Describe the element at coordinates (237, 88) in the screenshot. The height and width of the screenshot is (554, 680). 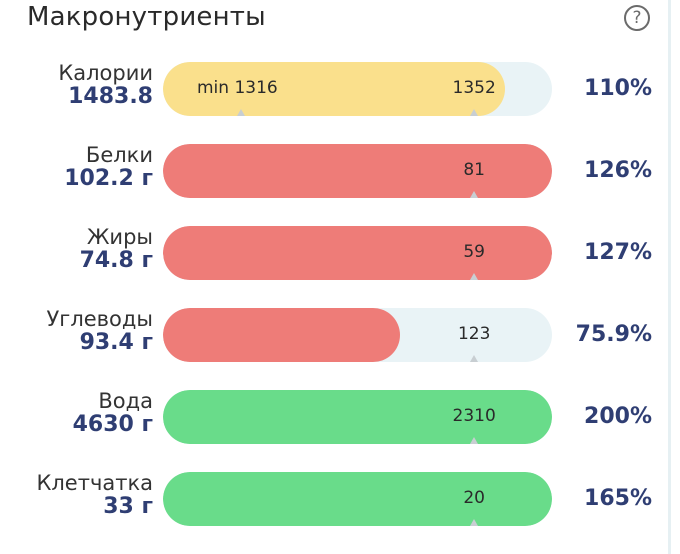
I see `min-label: min 1316` at that location.